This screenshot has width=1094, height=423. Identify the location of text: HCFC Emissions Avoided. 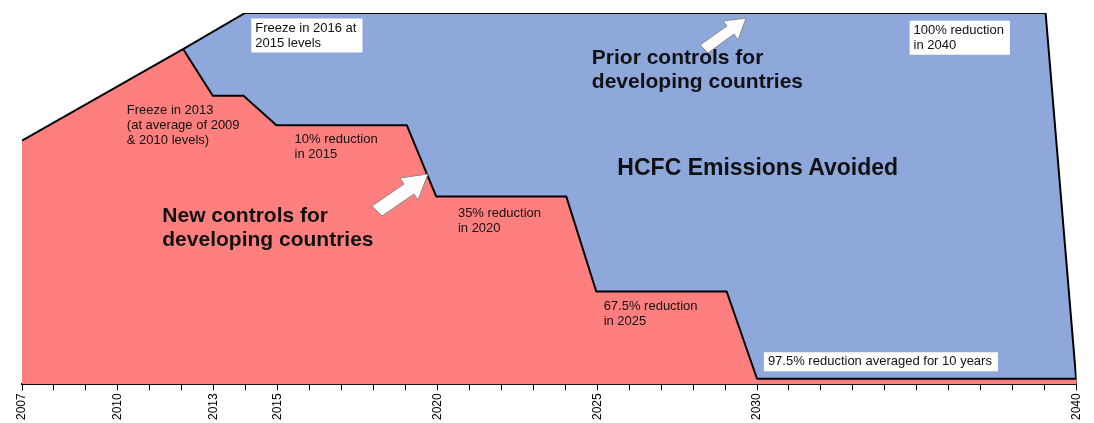
(758, 166).